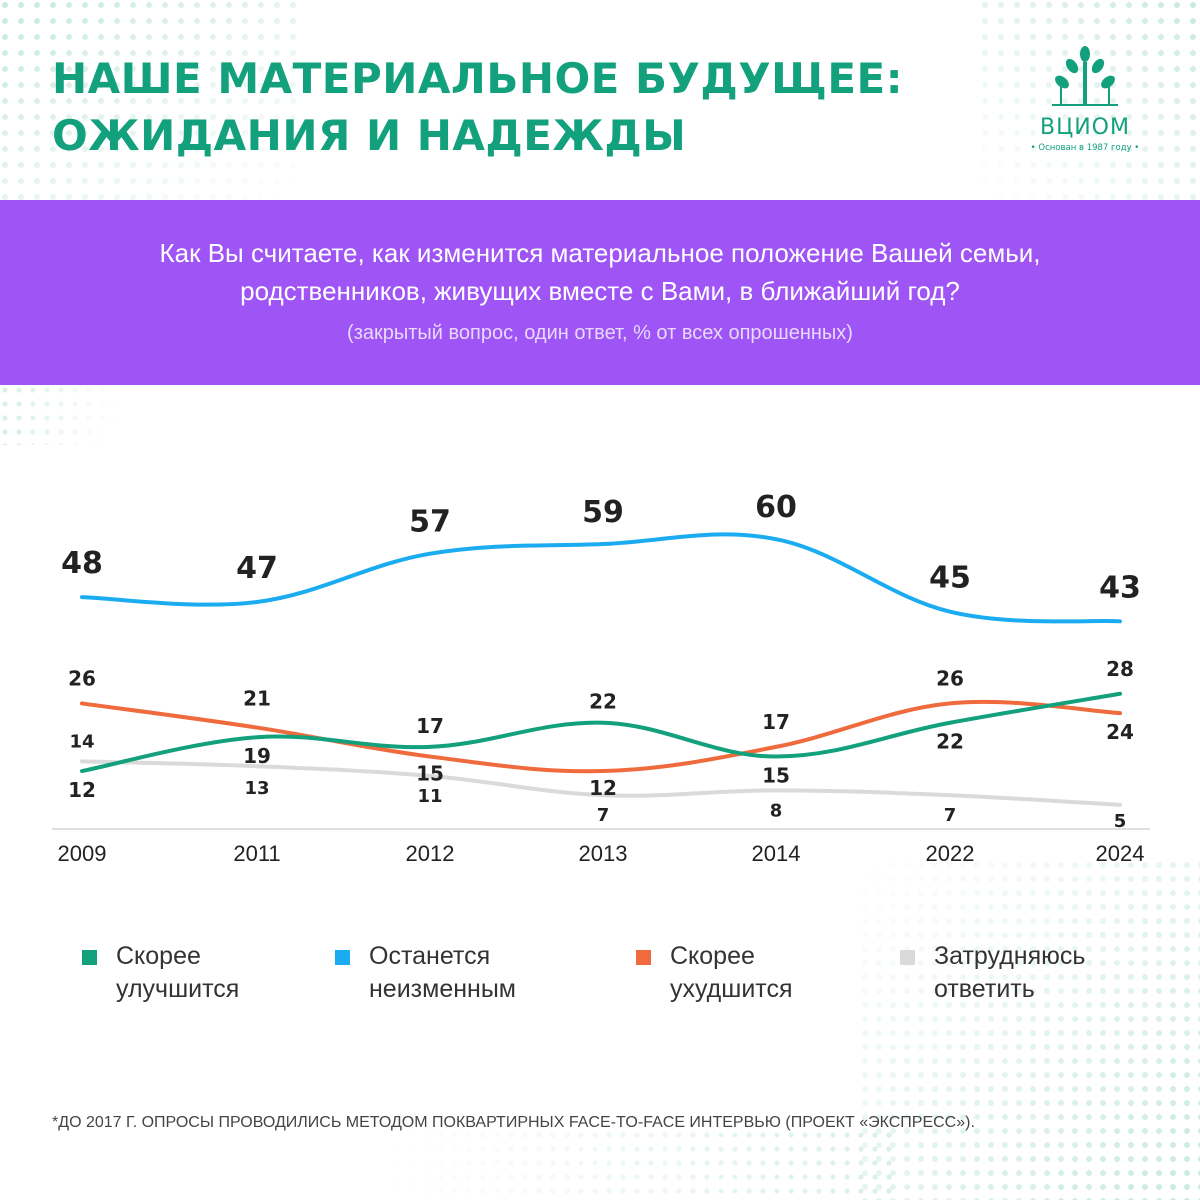 The image size is (1200, 1200). I want to click on data-label: 45, so click(950, 578).